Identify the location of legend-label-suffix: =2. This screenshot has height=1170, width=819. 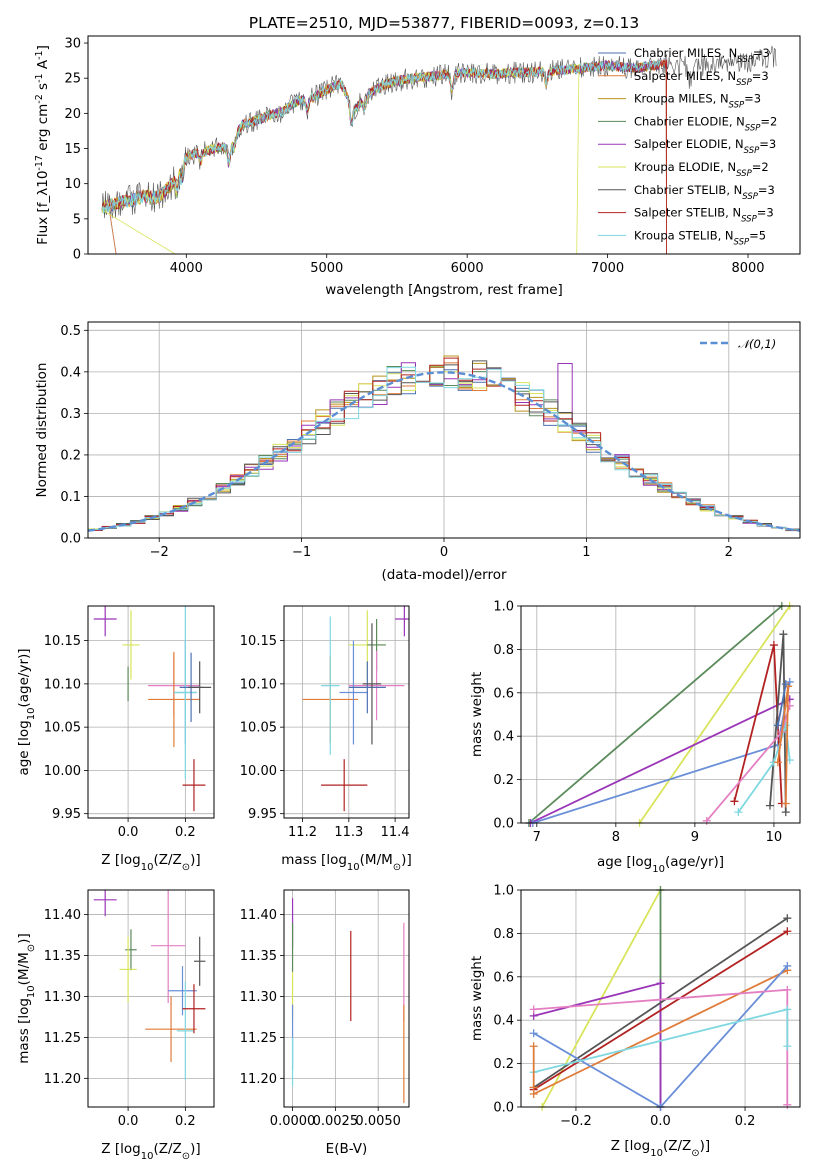
(760, 167).